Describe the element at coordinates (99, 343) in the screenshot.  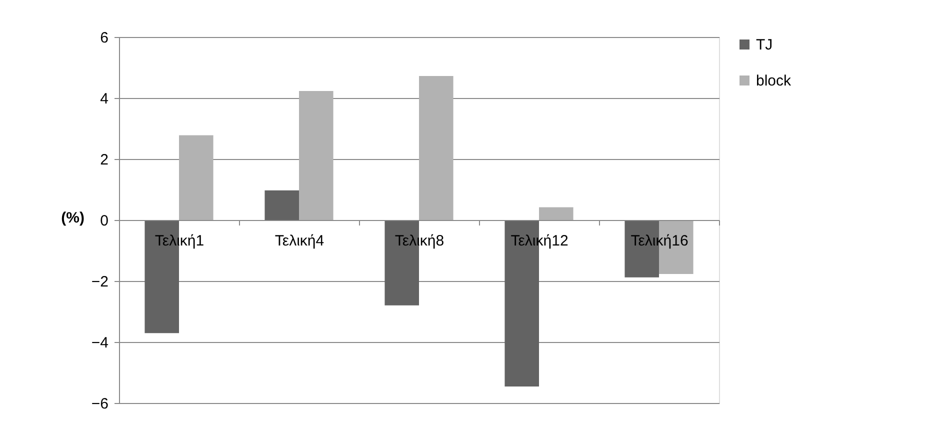
I see `y-tick-label: −4` at that location.